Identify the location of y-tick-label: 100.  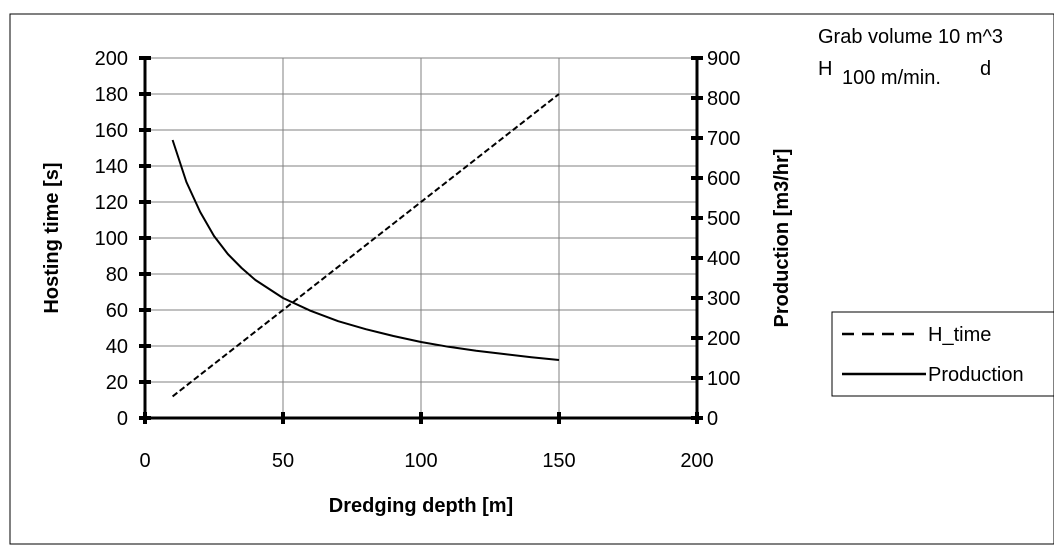
(111, 239).